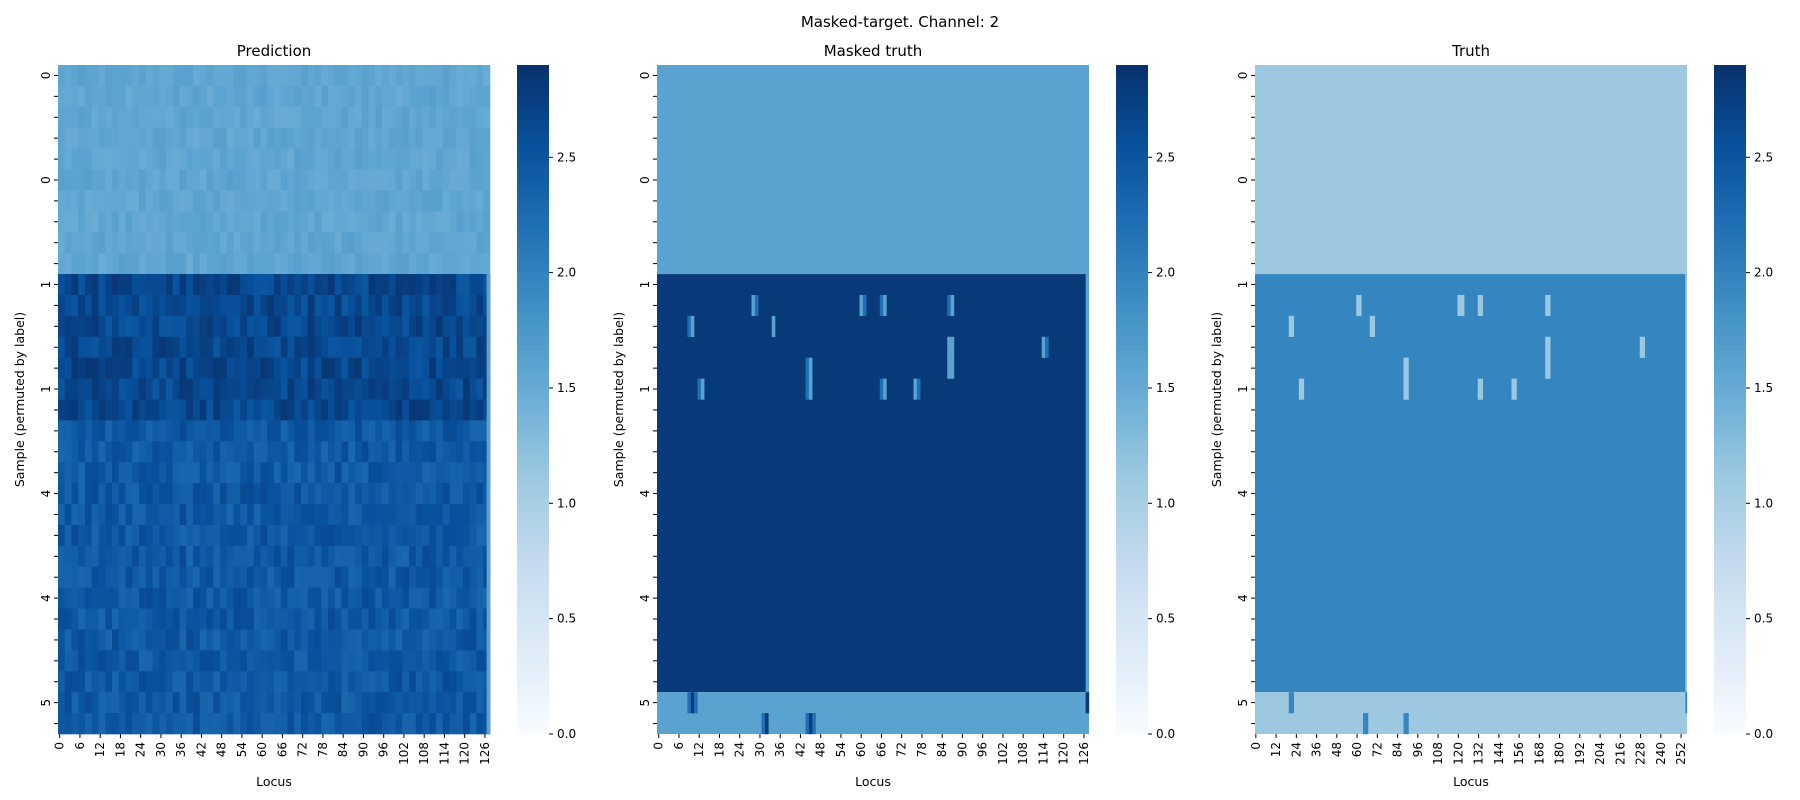 The width and height of the screenshot is (1800, 800). Describe the element at coordinates (1317, 749) in the screenshot. I see `x-tick-label: 36` at that location.